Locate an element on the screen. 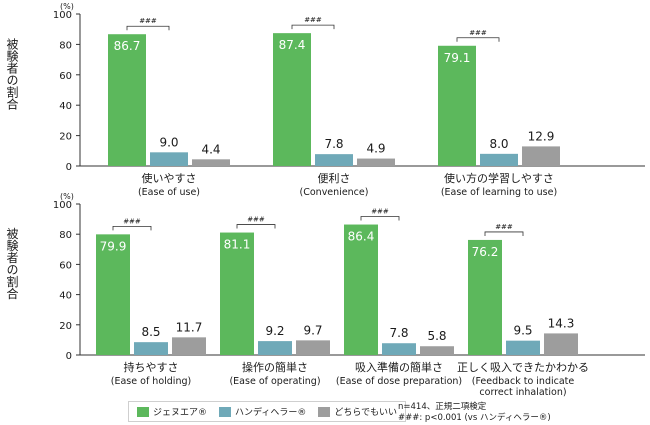 This screenshot has height=425, width=650. bar-value-label: 79.1 is located at coordinates (457, 58).